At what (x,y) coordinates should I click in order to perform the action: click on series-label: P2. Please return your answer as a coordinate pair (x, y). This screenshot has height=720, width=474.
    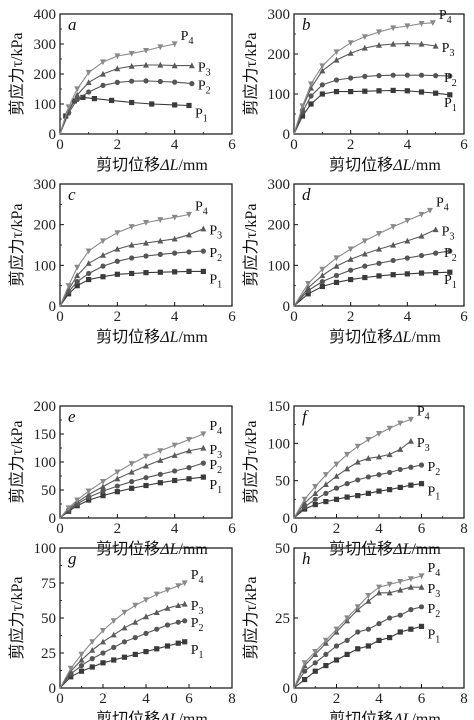
    Looking at the image, I should click on (450, 255).